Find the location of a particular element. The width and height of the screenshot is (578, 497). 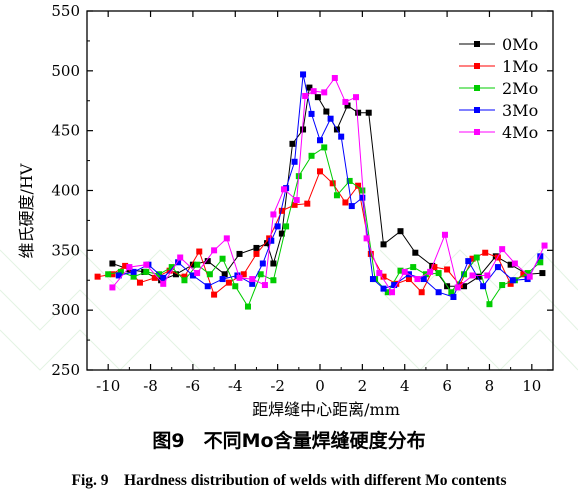

legend-item: 4Mo is located at coordinates (498, 132).